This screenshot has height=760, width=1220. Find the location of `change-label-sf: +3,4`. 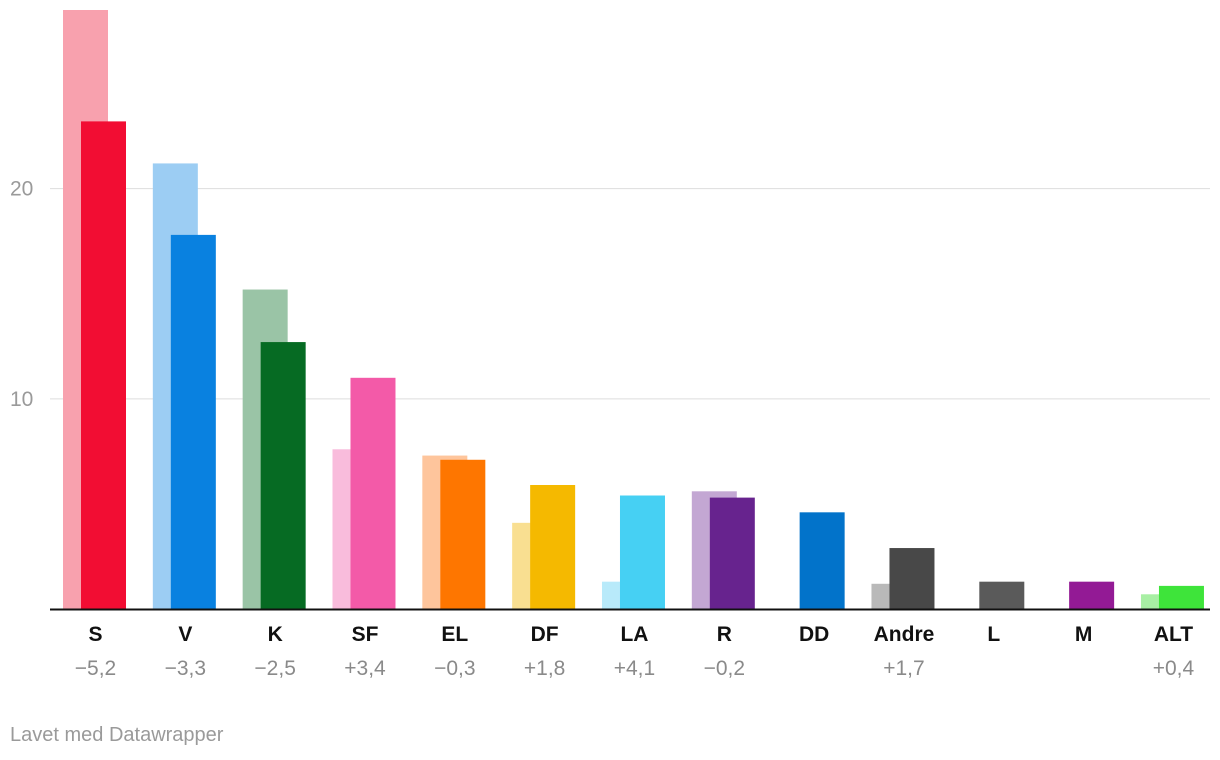

change-label-sf: +3,4 is located at coordinates (365, 668).